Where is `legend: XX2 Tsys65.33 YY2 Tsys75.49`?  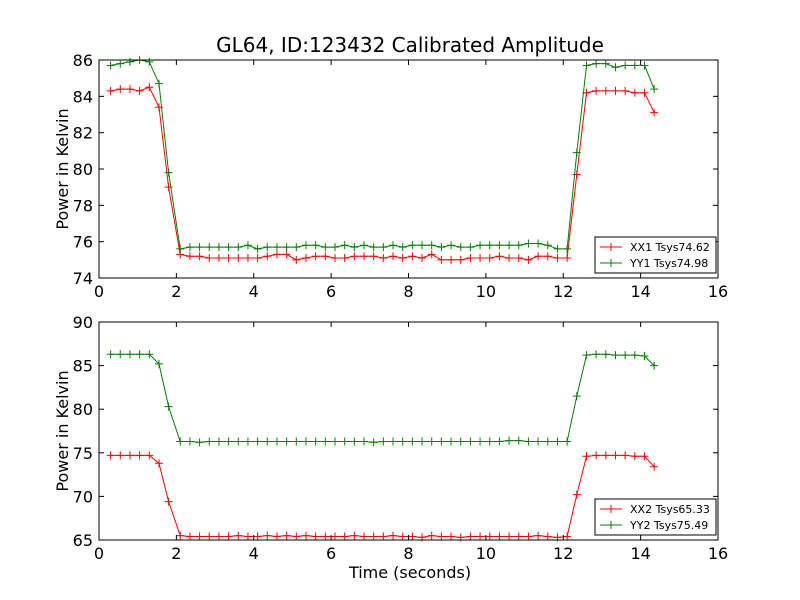
legend: XX2 Tsys65.33 YY2 Tsys75.49 is located at coordinates (655, 517).